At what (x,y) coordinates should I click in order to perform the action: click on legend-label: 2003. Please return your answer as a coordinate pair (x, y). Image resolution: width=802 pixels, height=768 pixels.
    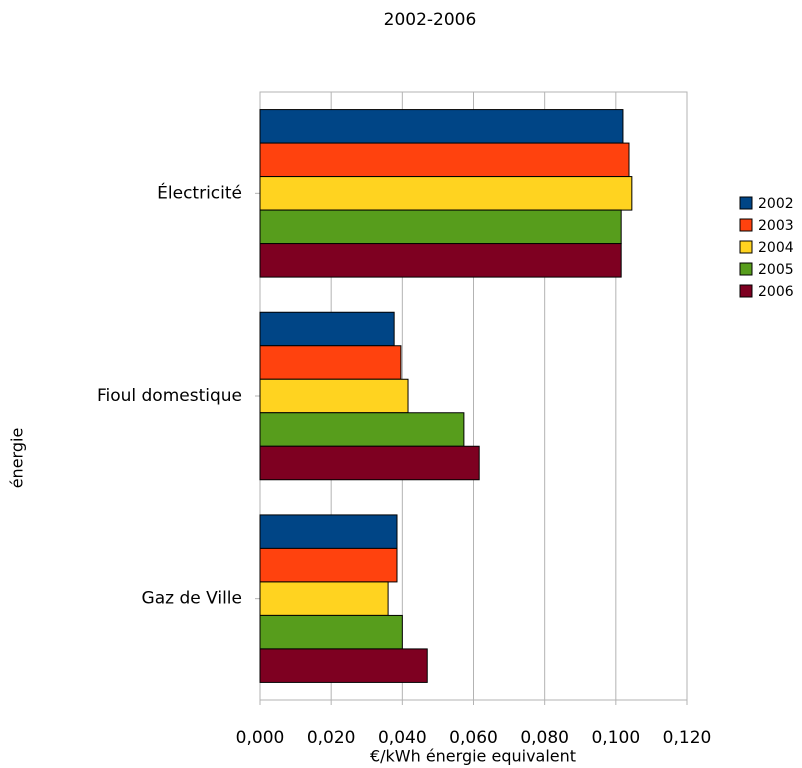
    Looking at the image, I should click on (776, 226).